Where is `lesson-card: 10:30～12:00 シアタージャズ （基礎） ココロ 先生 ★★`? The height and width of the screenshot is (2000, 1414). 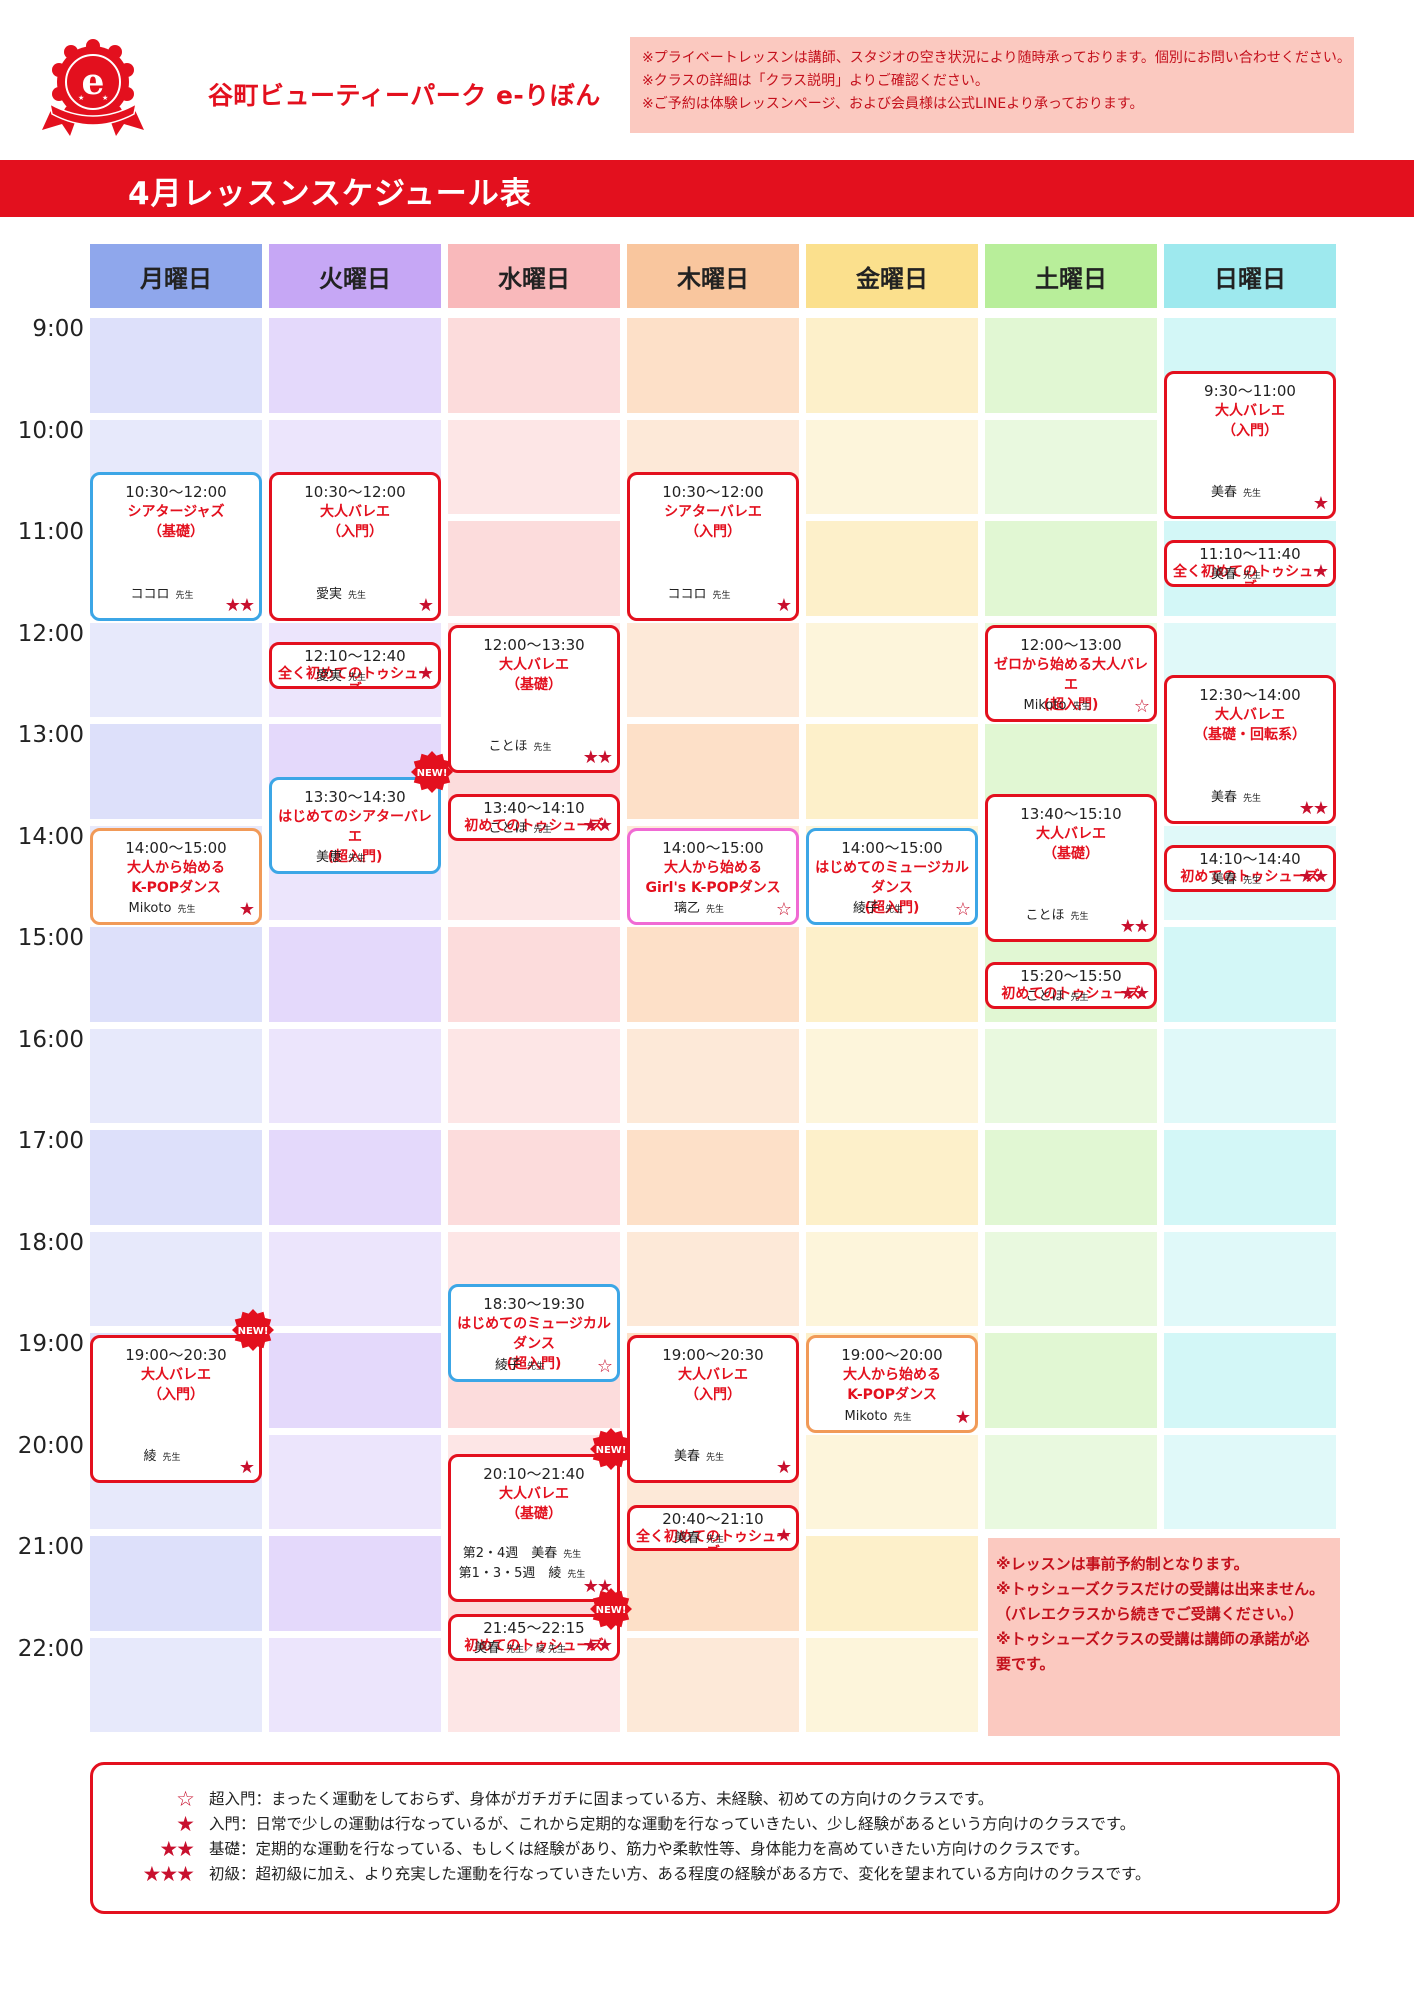
lesson-card: 10:30～12:00 シアタージャズ （基礎） ココロ 先生 ★★ is located at coordinates (176, 546).